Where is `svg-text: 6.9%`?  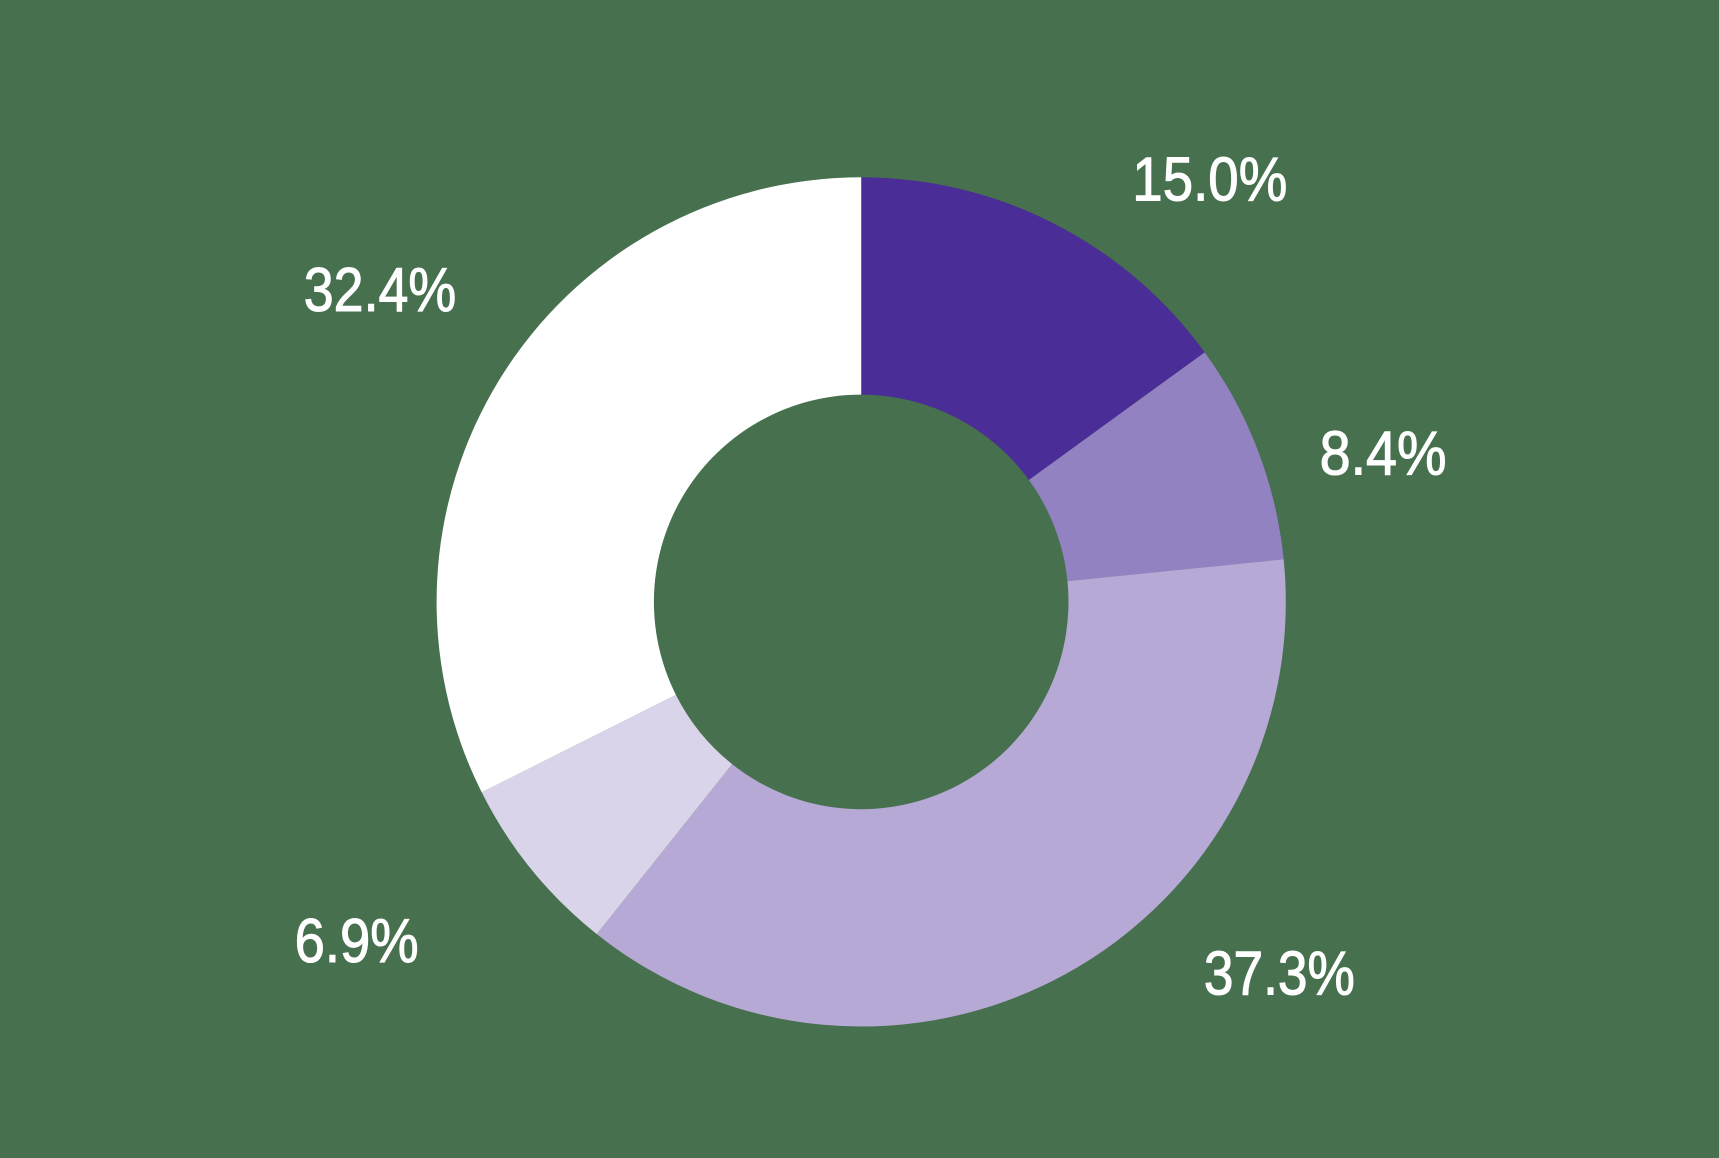 svg-text: 6.9% is located at coordinates (357, 941).